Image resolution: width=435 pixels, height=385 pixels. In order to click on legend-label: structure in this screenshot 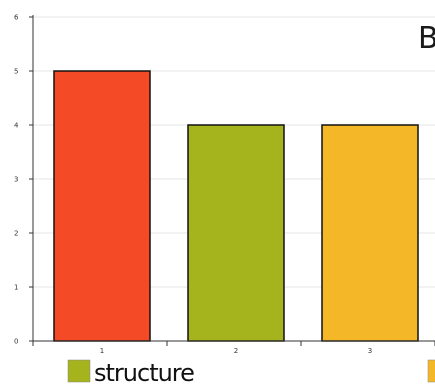, I will do `click(144, 372)`.